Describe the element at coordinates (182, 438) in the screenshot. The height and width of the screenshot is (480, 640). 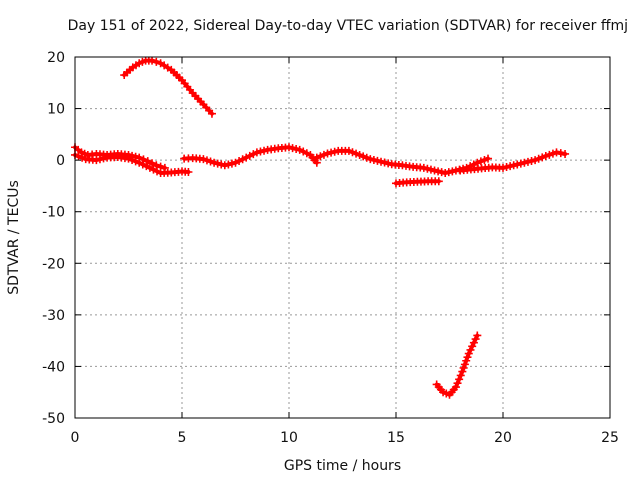
I see `x-tick-label: 5` at that location.